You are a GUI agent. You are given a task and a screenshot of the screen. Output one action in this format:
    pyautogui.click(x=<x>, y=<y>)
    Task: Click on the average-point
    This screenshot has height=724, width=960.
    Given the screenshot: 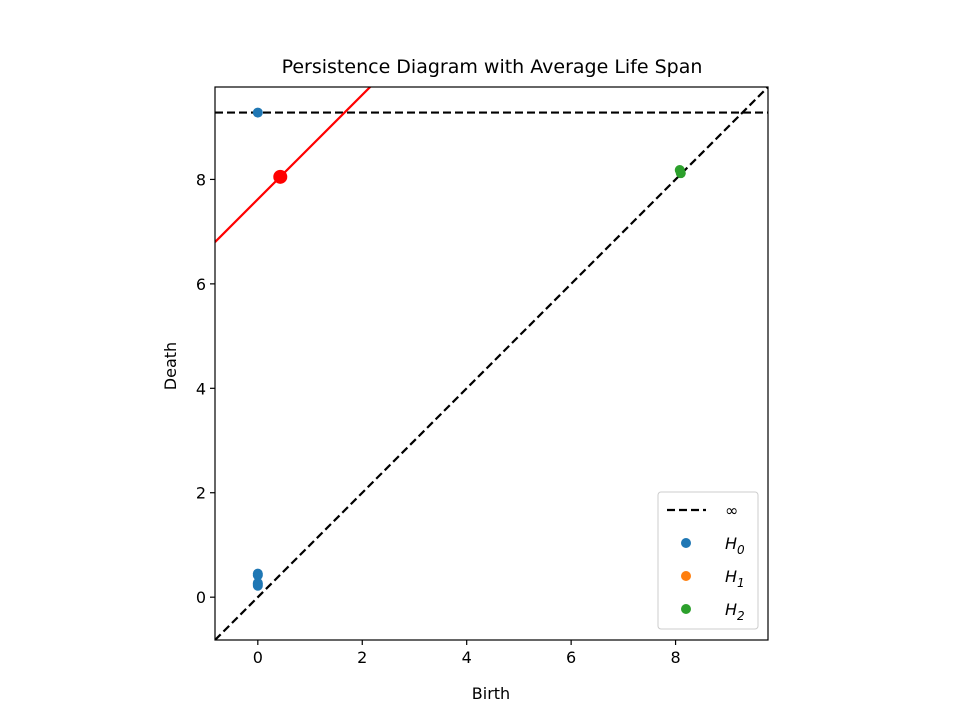 What is the action you would take?
    pyautogui.click(x=280, y=176)
    